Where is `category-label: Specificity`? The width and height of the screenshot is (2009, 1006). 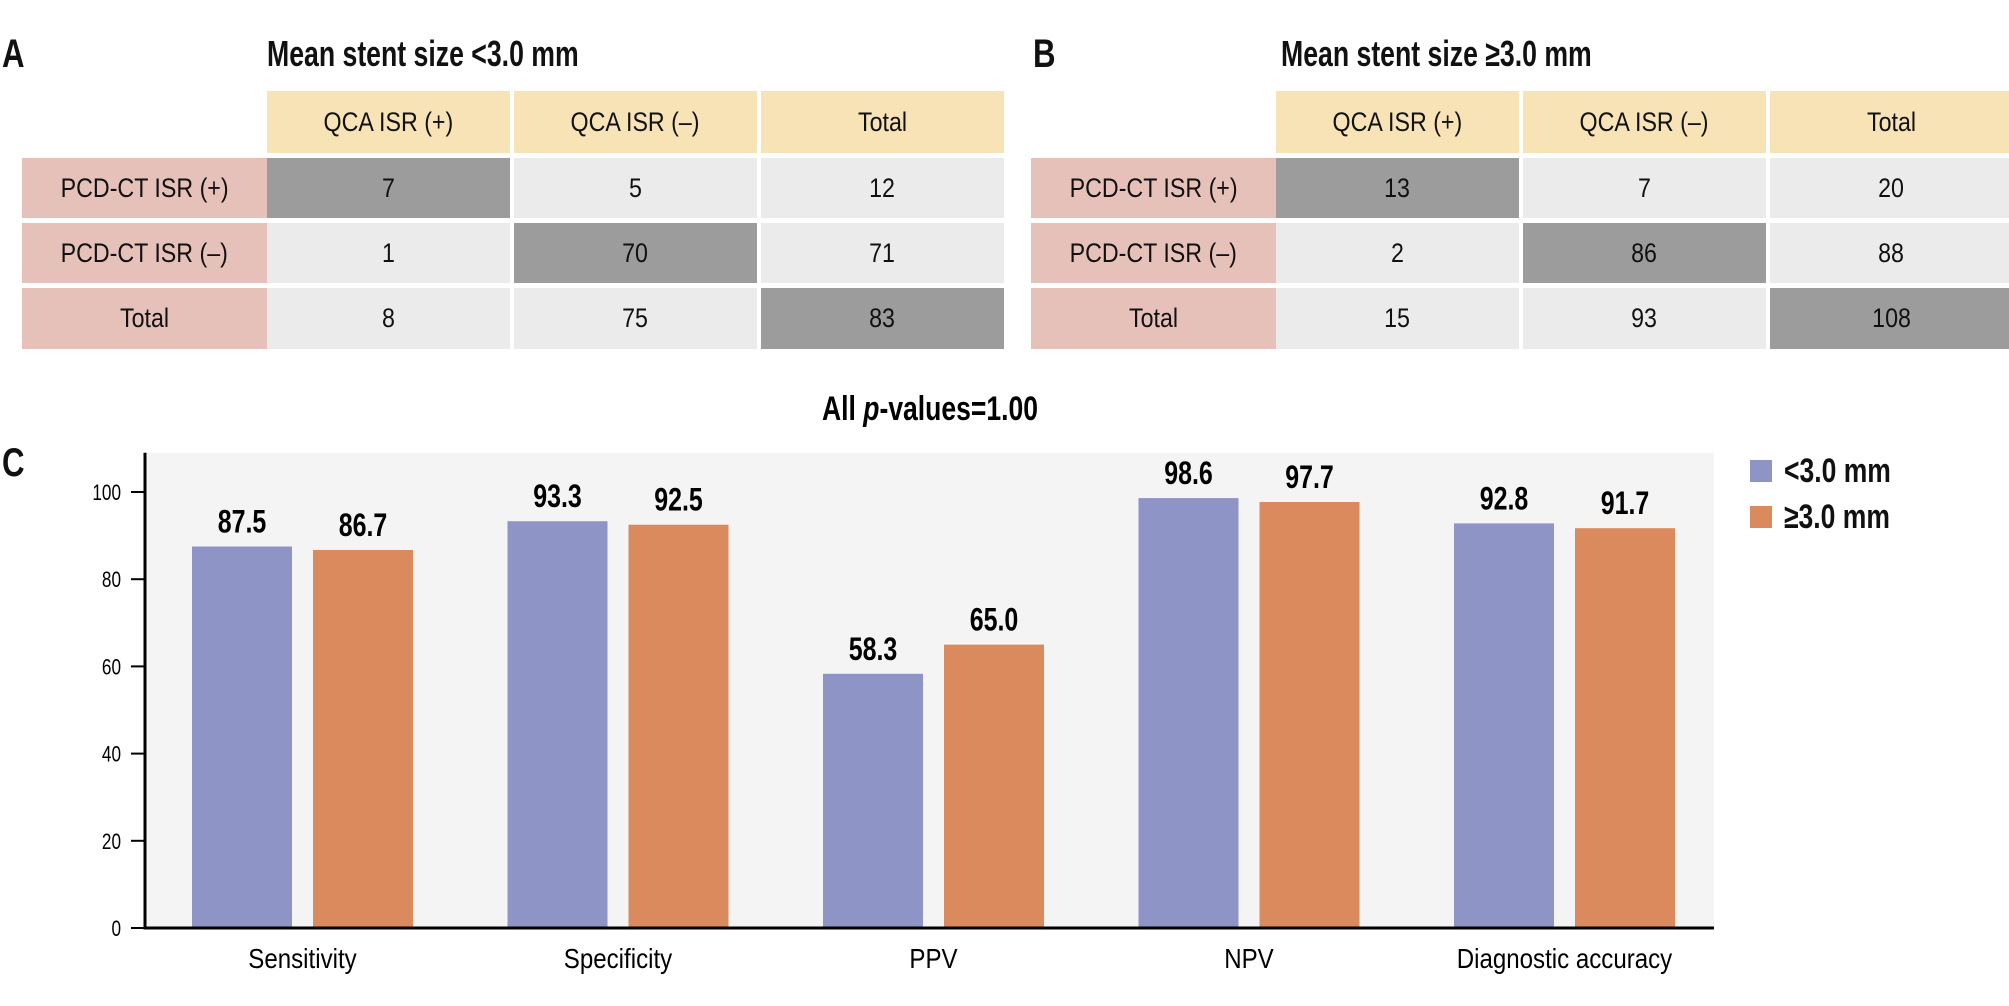 category-label: Specificity is located at coordinates (618, 958).